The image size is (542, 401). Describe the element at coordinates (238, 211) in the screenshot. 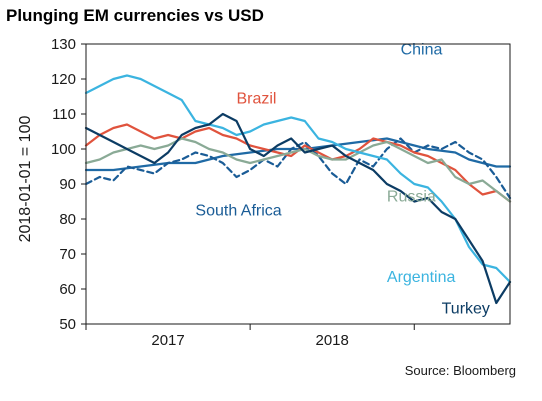

I see `series-label-south-africa: South Africa` at that location.